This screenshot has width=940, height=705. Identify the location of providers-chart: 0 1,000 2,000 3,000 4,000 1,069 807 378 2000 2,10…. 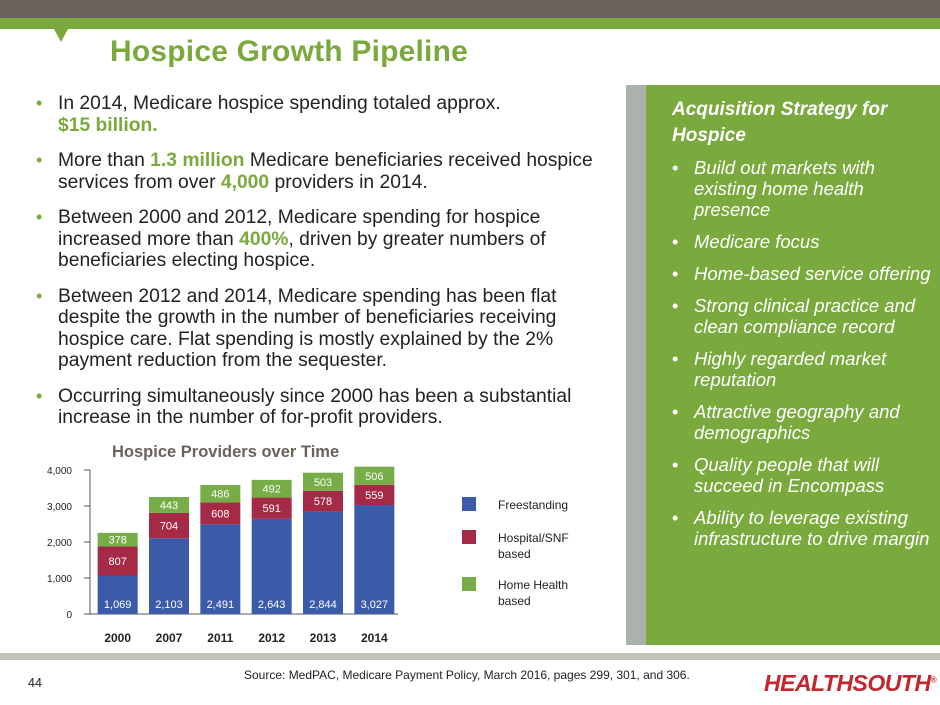
(222, 555).